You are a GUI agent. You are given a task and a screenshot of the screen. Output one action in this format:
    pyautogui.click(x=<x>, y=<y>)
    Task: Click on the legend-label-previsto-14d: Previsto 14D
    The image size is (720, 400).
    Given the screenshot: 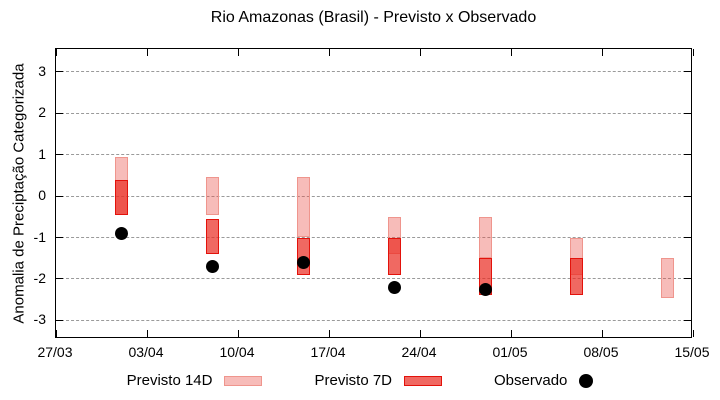 What is the action you would take?
    pyautogui.click(x=169, y=380)
    